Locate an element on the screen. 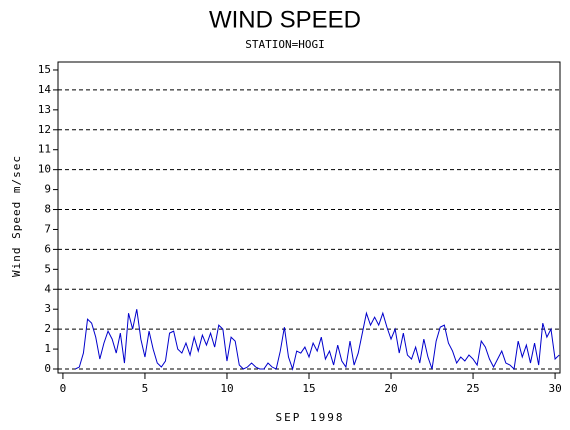 Image resolution: width=570 pixels, height=430 pixels. y-tick-label: 3 is located at coordinates (47, 308).